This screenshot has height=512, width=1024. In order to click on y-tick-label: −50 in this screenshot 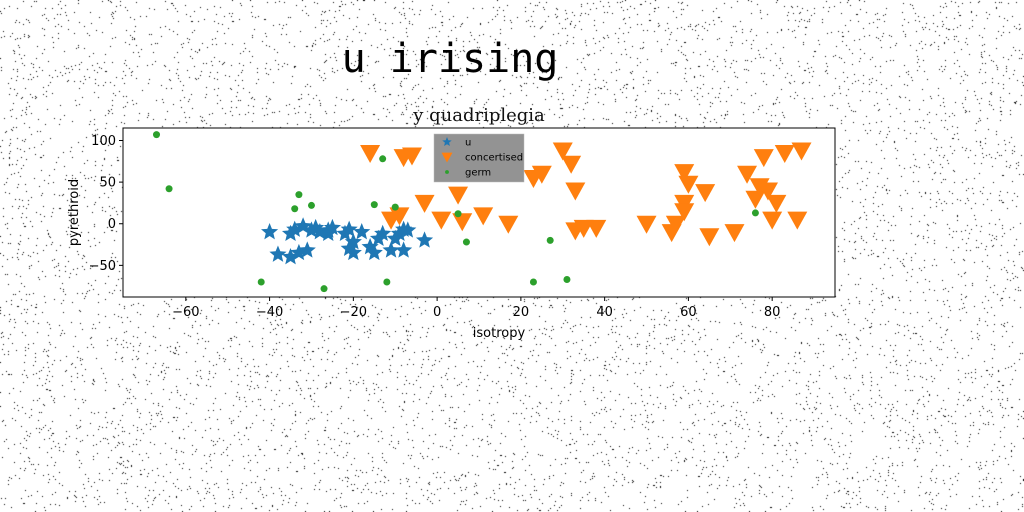, I will do `click(102, 266)`.